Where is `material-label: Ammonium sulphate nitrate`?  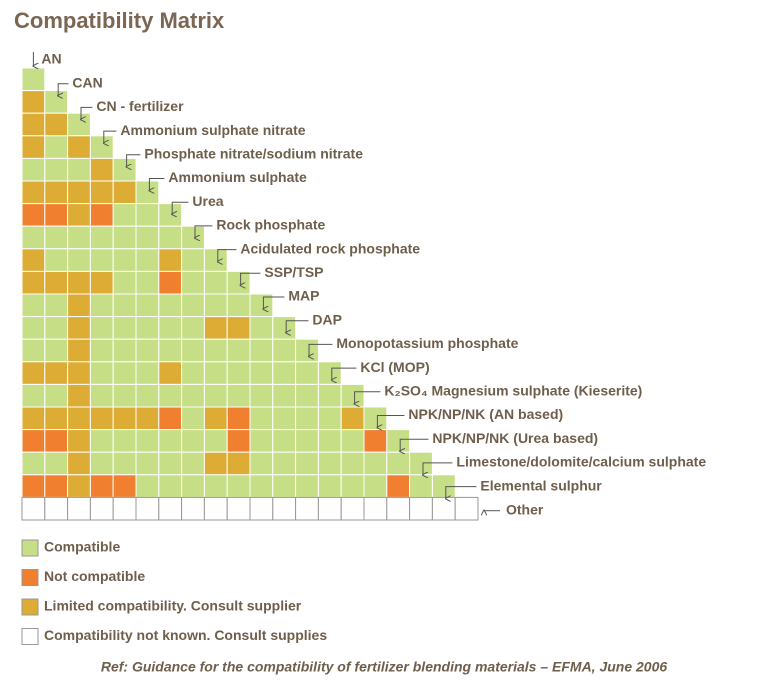
material-label: Ammonium sulphate nitrate is located at coordinates (212, 130).